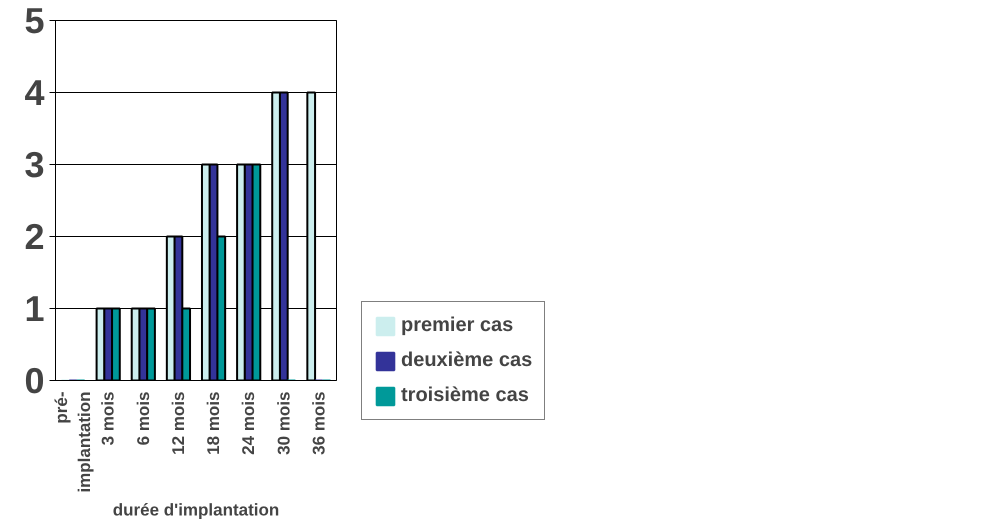  What do you see at coordinates (108, 418) in the screenshot?
I see `x-tick-label: 3 mois` at bounding box center [108, 418].